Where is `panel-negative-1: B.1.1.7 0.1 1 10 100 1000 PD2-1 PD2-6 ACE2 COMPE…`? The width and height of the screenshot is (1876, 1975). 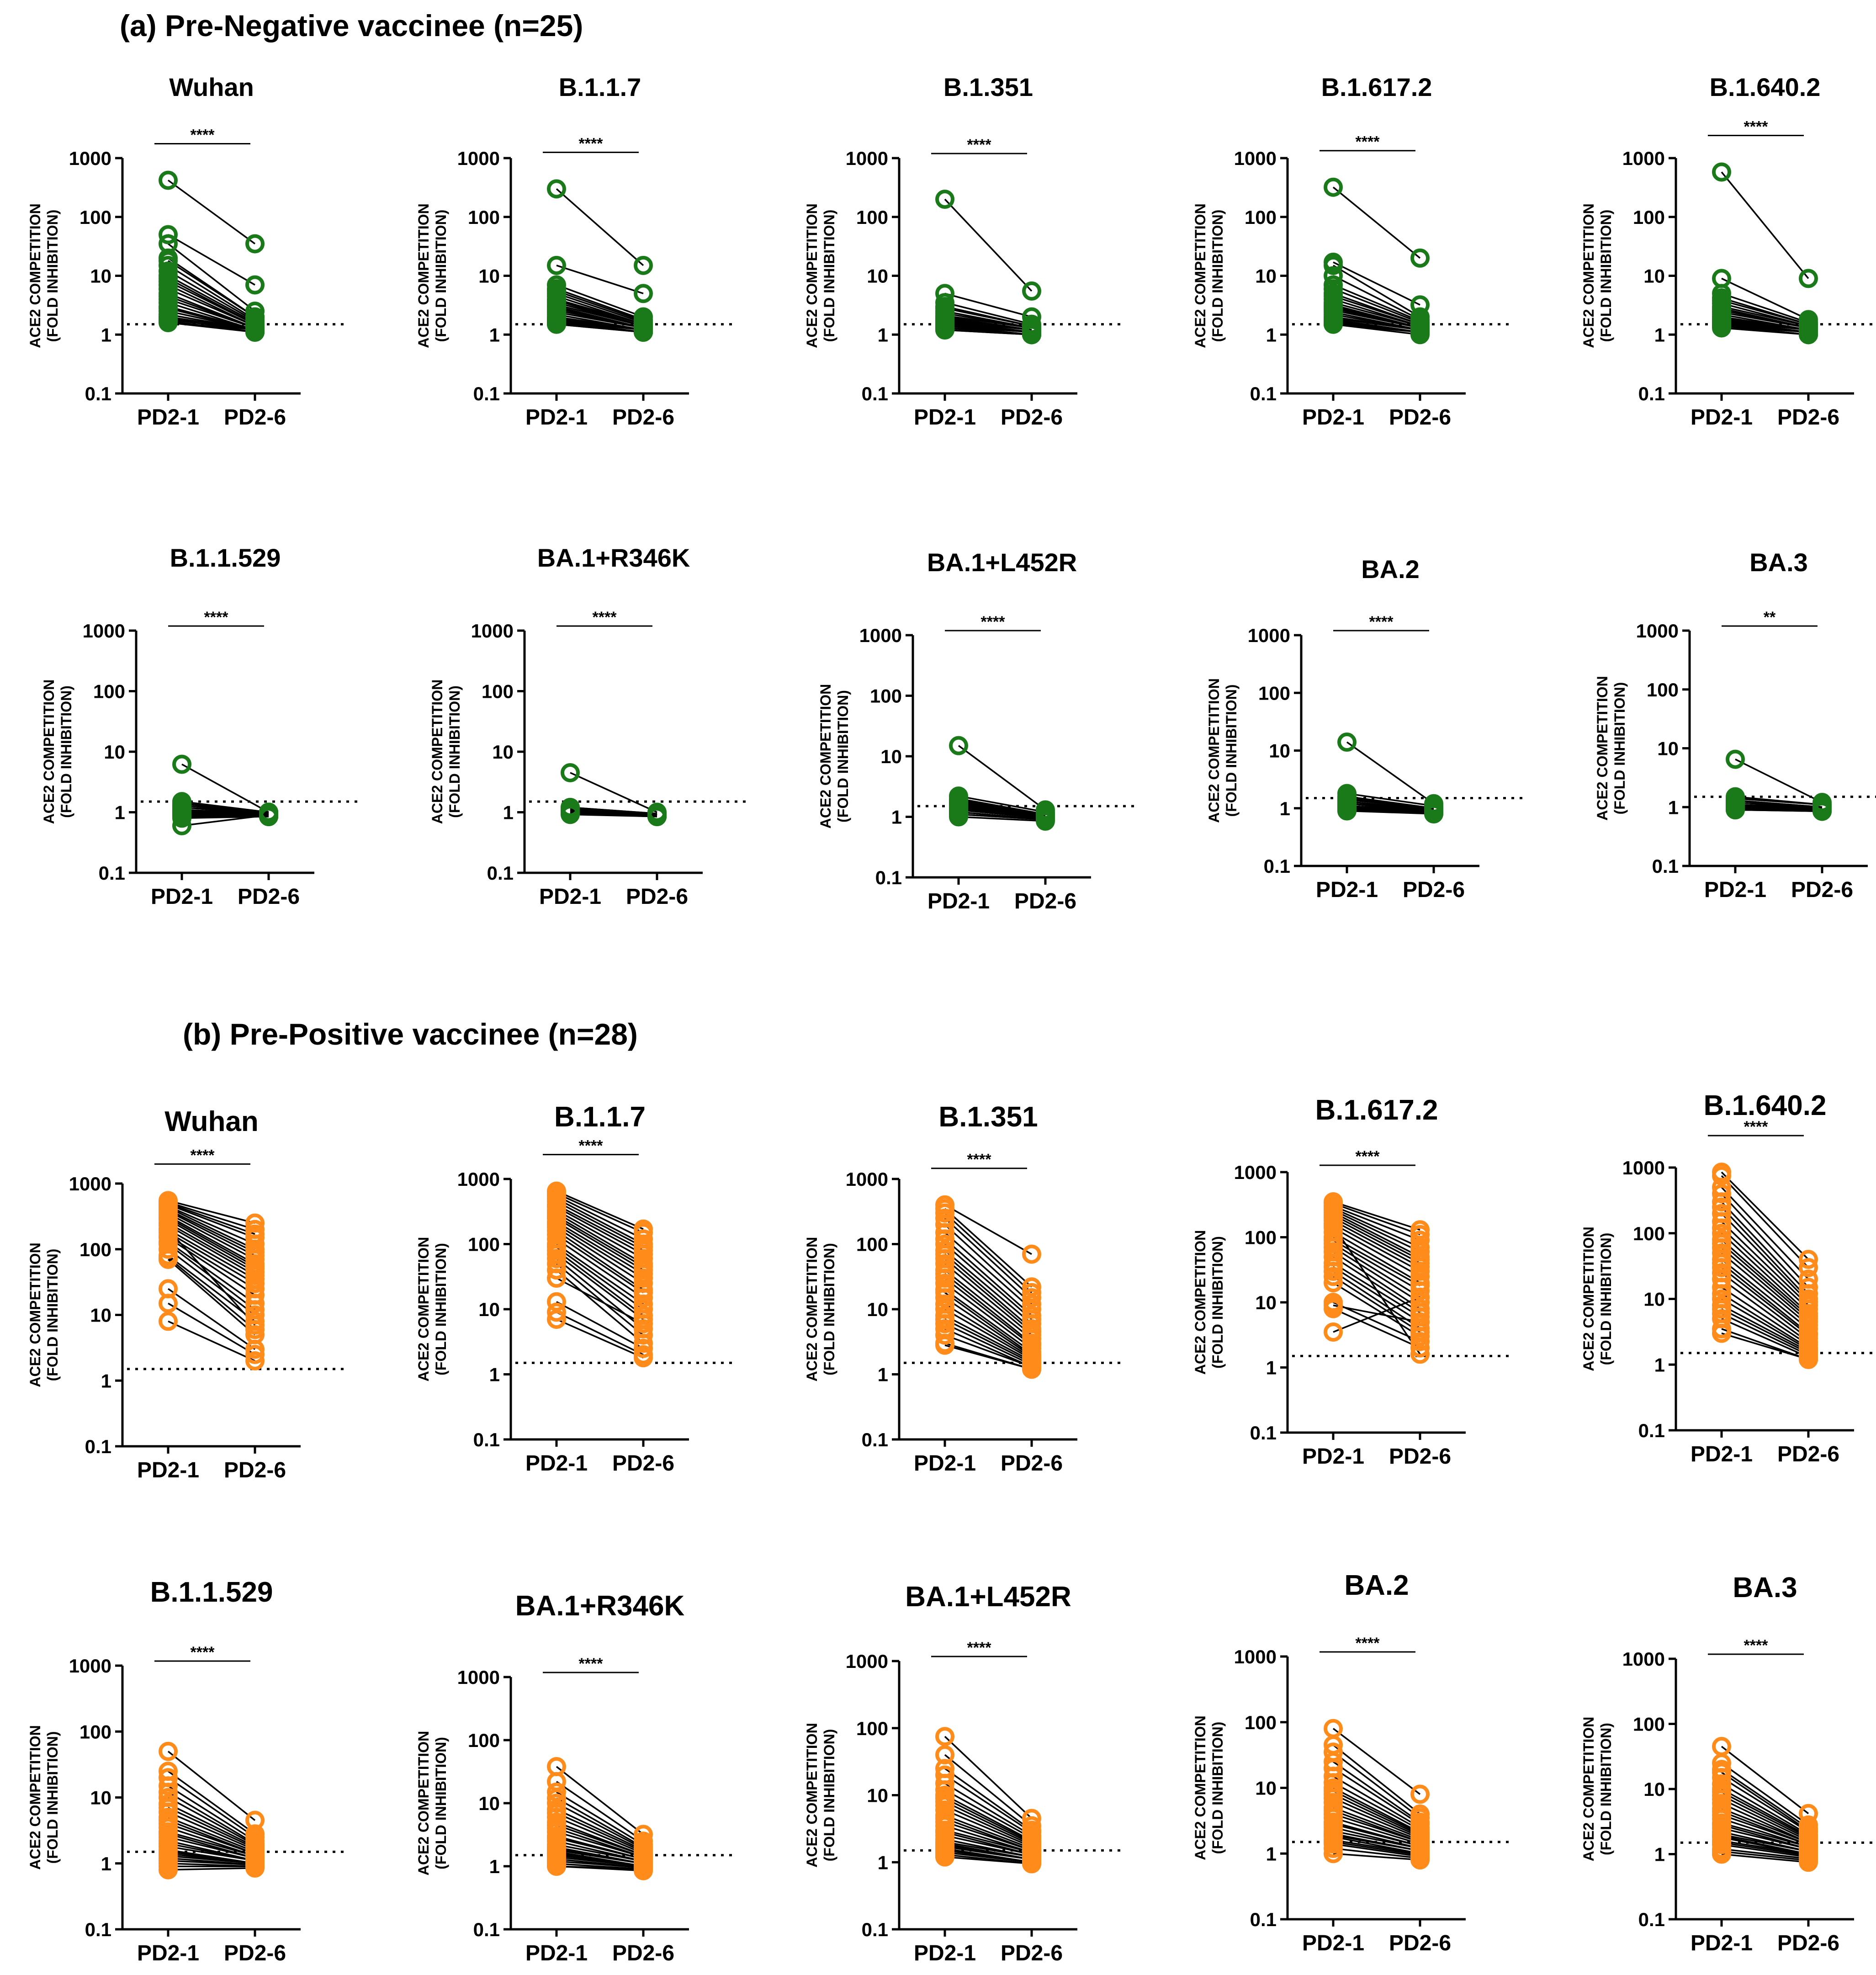
panel-negative-1: B.1.1.7 0.1 1 10 100 1000 PD2-1 PD2-6 ACE2 COMPE… is located at coordinates (573, 251).